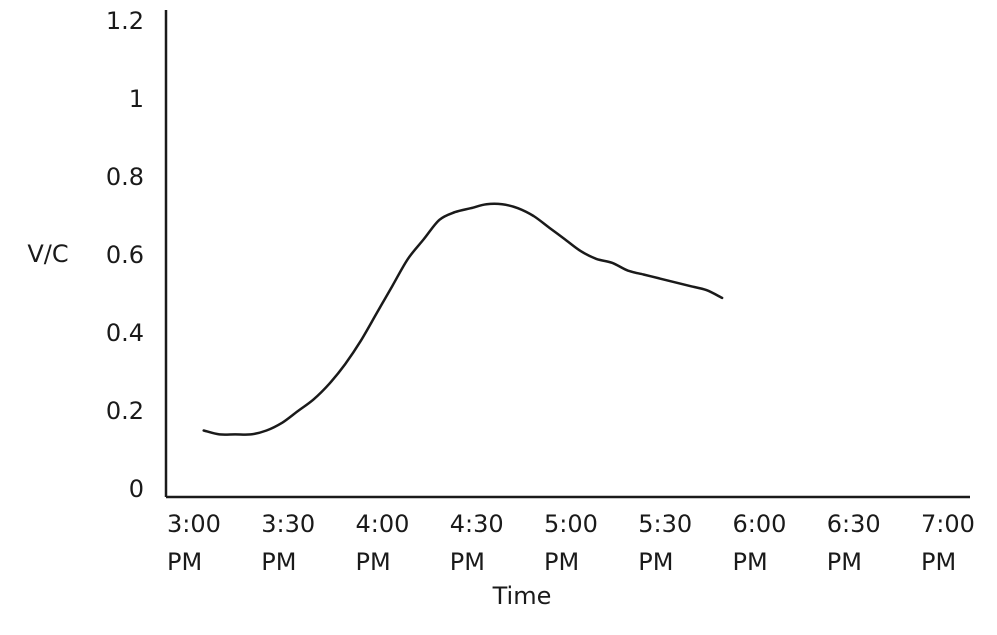  I want to click on x-tick-label: 4:00 PM, so click(383, 543).